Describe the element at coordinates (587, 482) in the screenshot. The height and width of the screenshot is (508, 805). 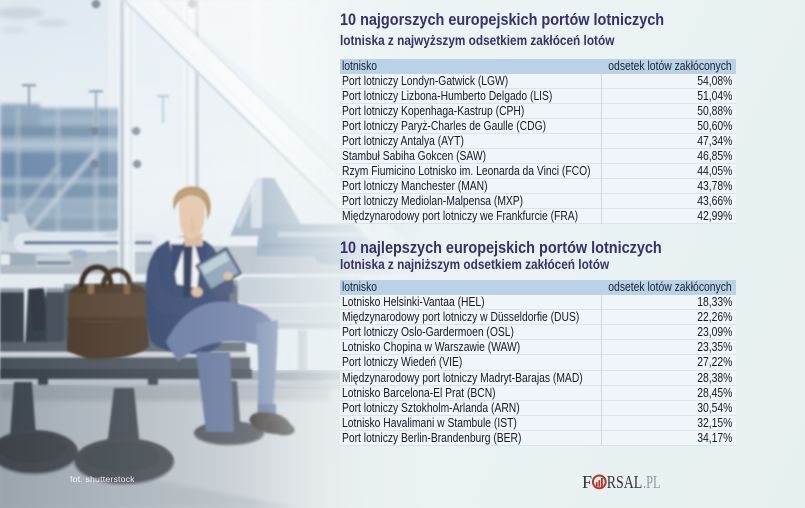
I see `svg-text: F` at that location.